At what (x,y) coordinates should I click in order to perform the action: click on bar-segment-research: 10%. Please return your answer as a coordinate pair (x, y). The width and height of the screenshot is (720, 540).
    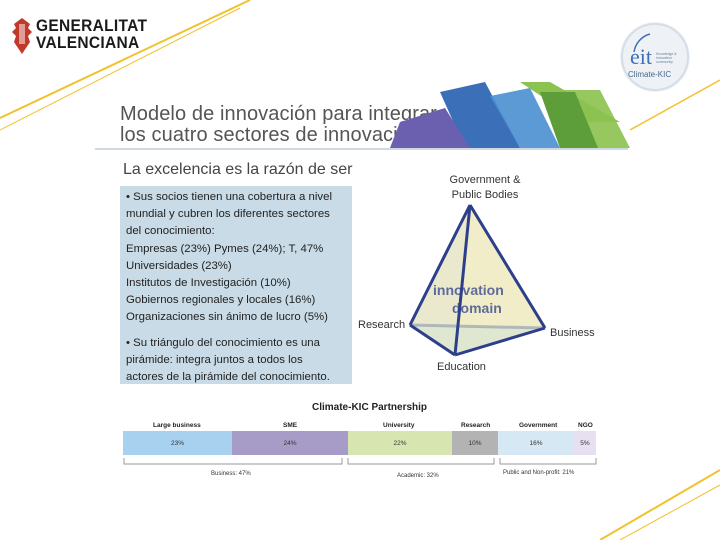
    Looking at the image, I should click on (475, 443).